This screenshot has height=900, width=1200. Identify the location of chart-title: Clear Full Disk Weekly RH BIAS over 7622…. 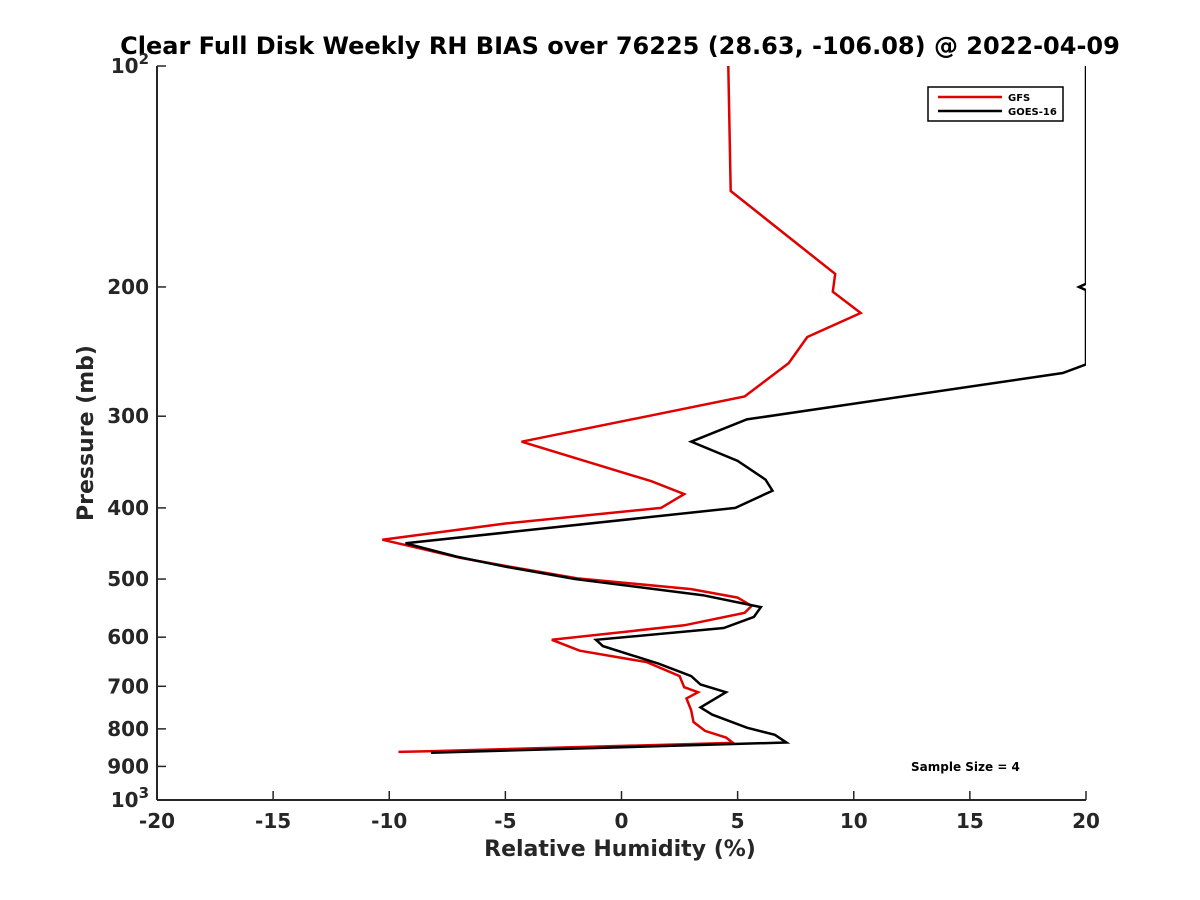
(620, 46).